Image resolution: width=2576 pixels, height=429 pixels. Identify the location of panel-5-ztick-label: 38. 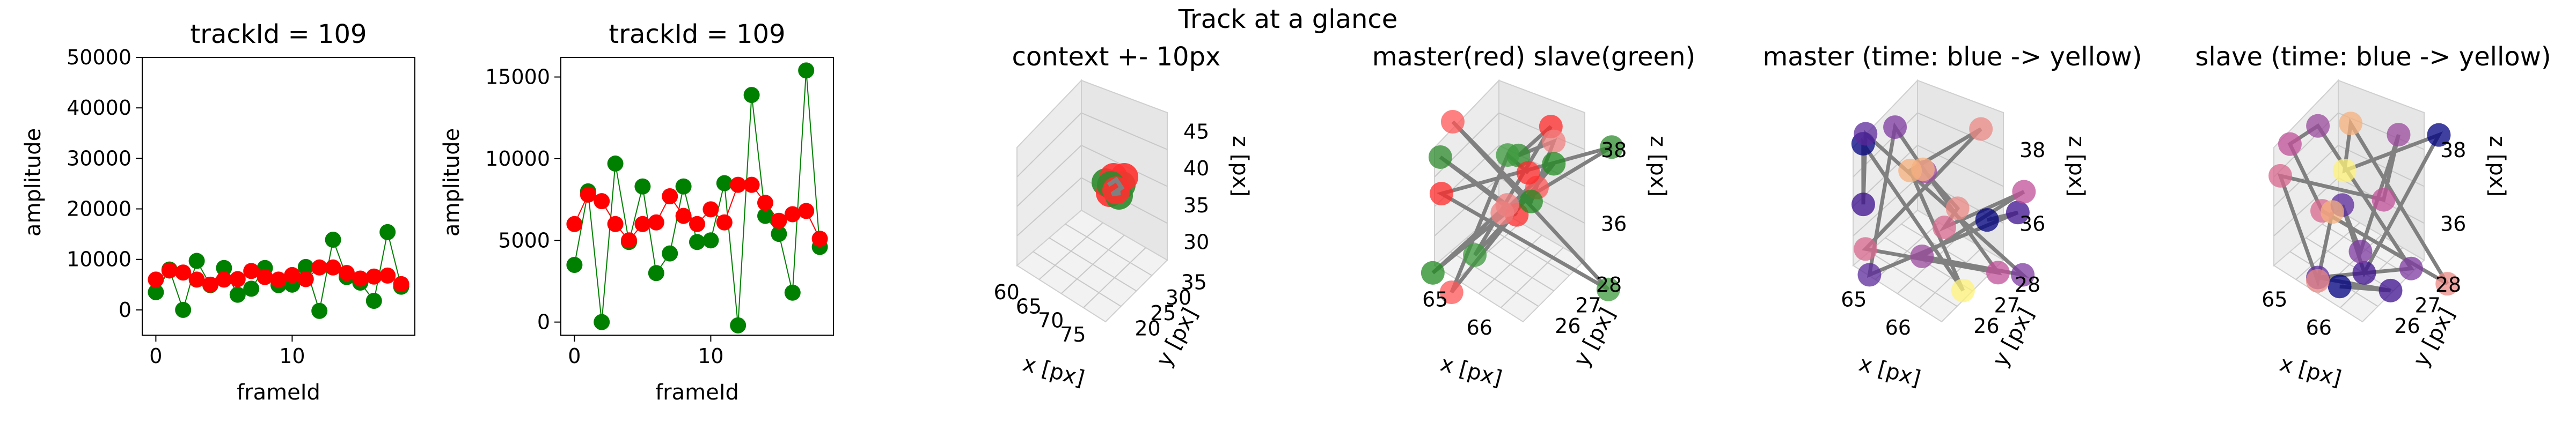
(2032, 150).